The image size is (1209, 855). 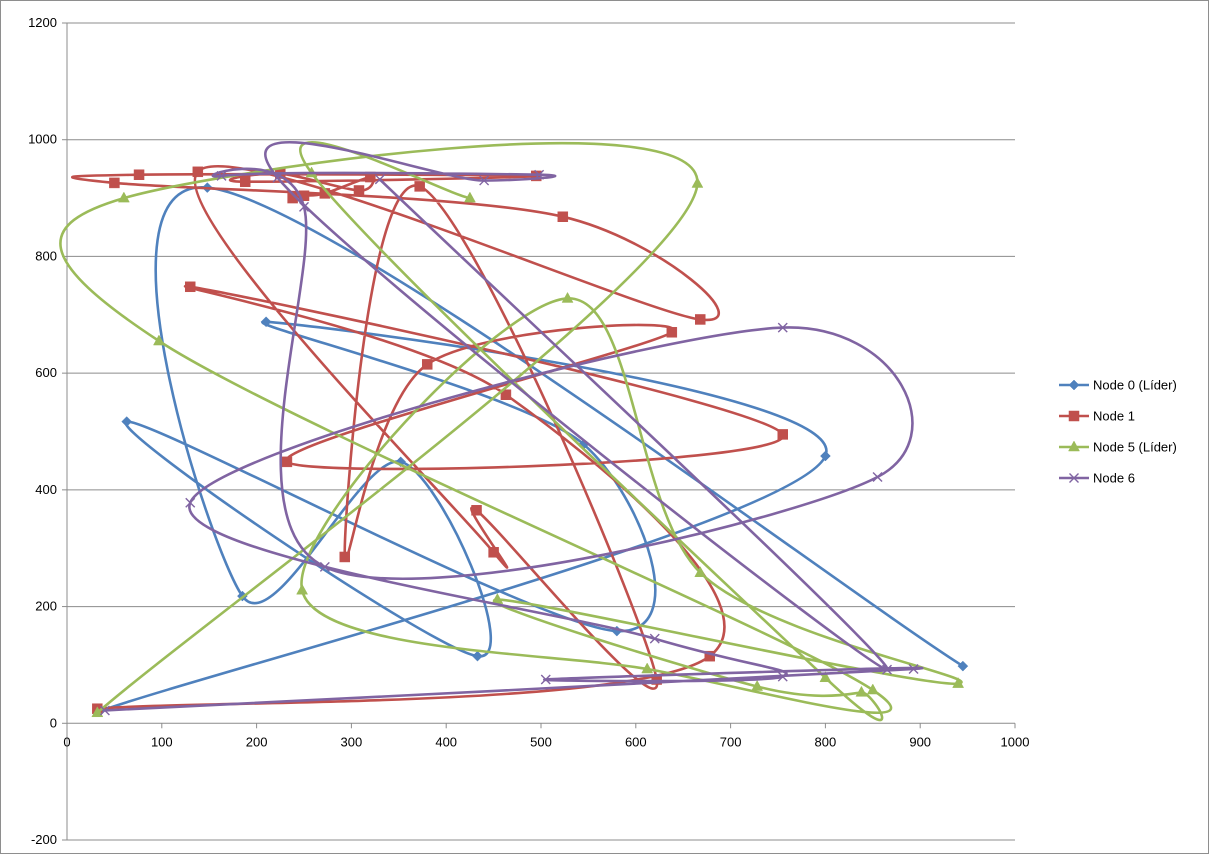 What do you see at coordinates (826, 741) in the screenshot?
I see `x-tick-label: 800` at bounding box center [826, 741].